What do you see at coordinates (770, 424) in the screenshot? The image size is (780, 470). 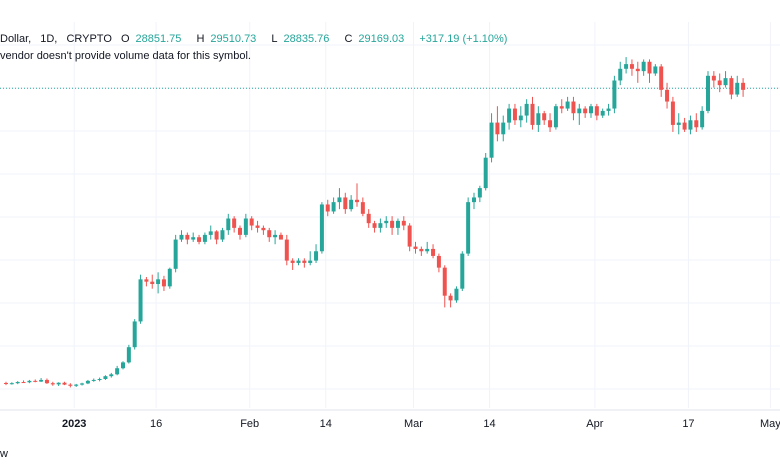 I see `x-tick-label: May` at bounding box center [770, 424].